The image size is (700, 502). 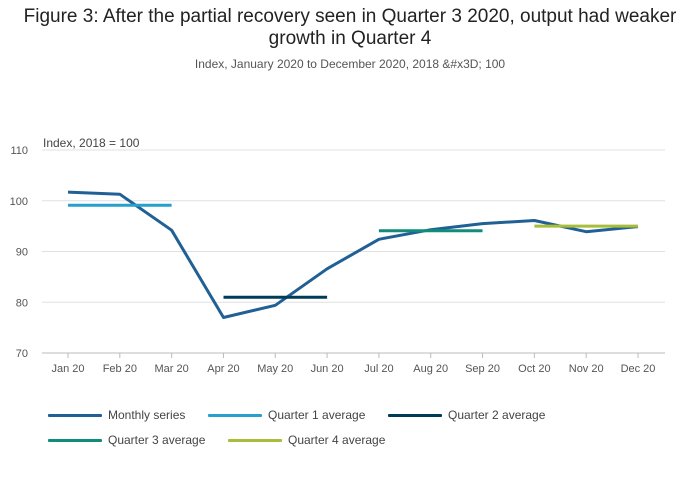 I want to click on legend-item-quarter-4-average: Quarter 4 average, so click(x=306, y=440).